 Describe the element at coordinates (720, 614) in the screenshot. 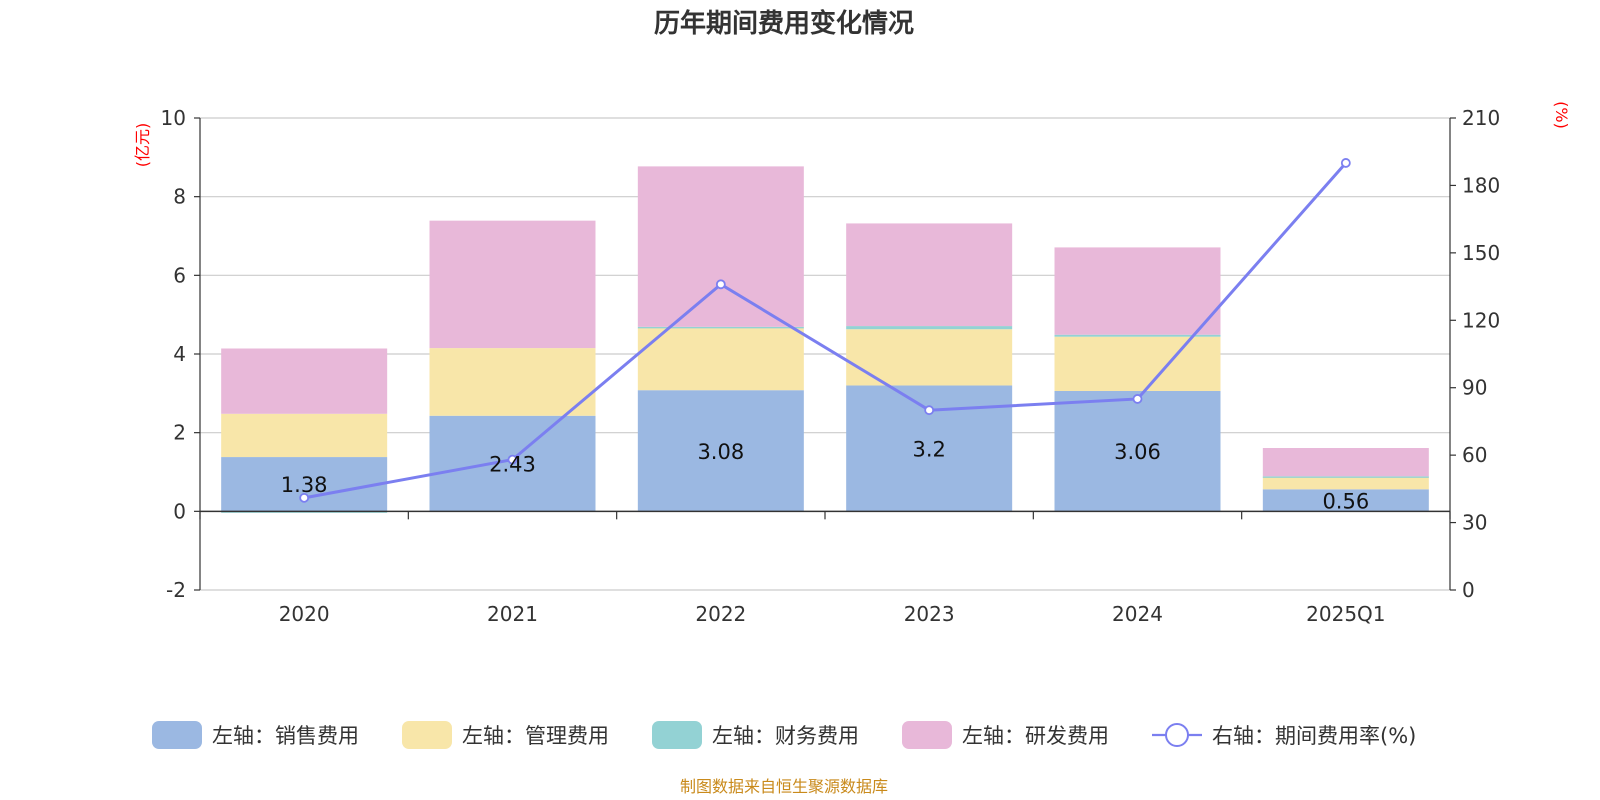

I see `x-tick-label: 2022` at that location.